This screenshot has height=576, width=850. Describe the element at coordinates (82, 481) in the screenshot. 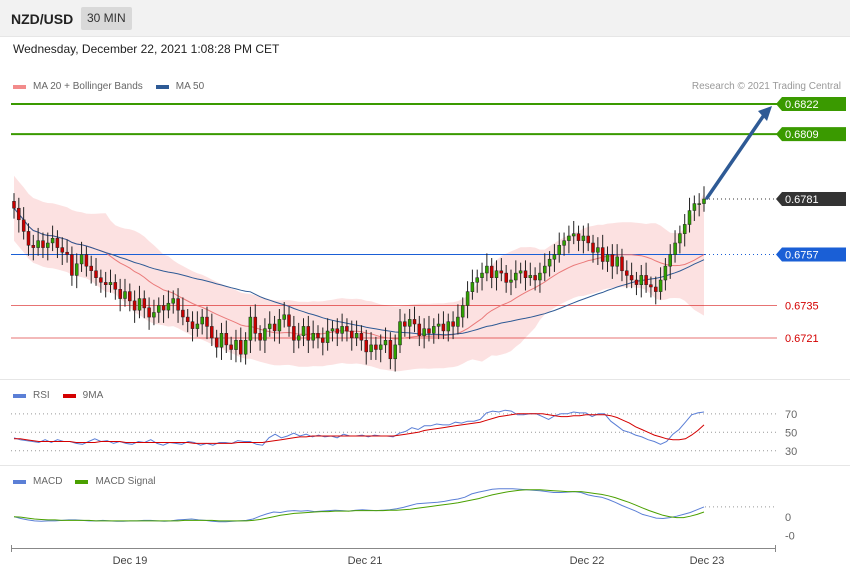

I see `macd-signal-swatch` at that location.